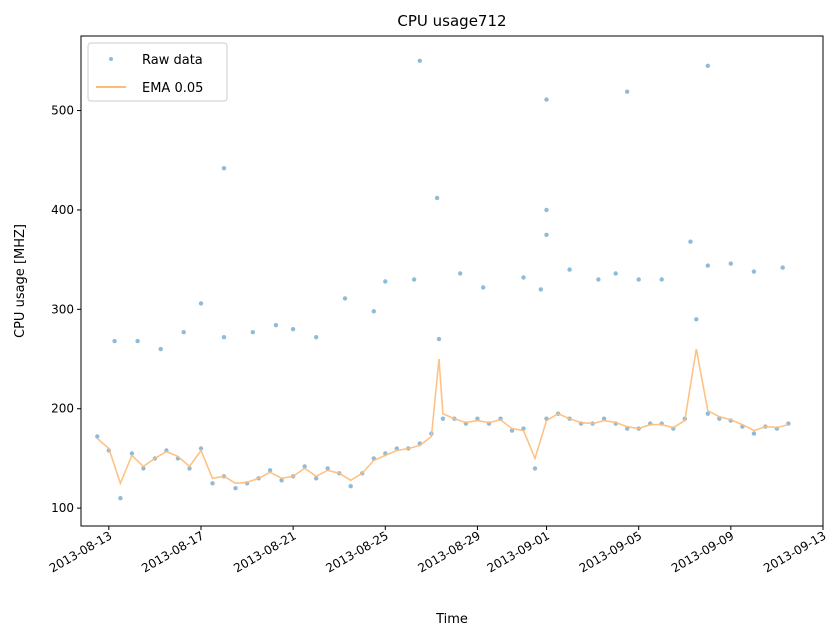 The width and height of the screenshot is (835, 638). What do you see at coordinates (62, 409) in the screenshot?
I see `y-tick-label: 200` at bounding box center [62, 409].